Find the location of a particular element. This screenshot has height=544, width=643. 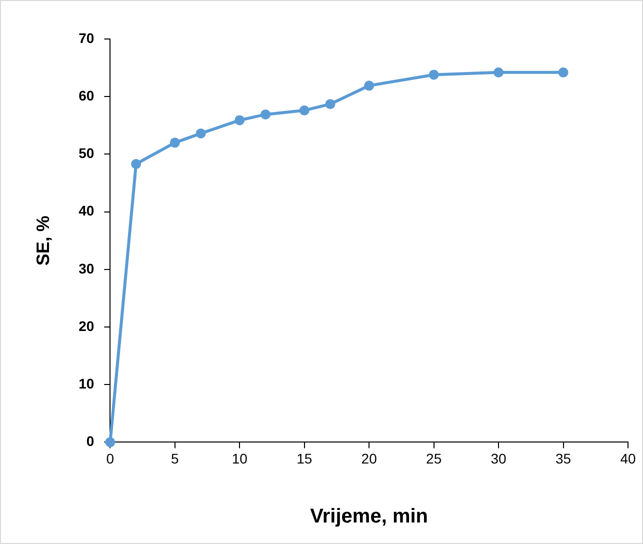

x-axis-title: Vrijeme, min is located at coordinates (369, 517).